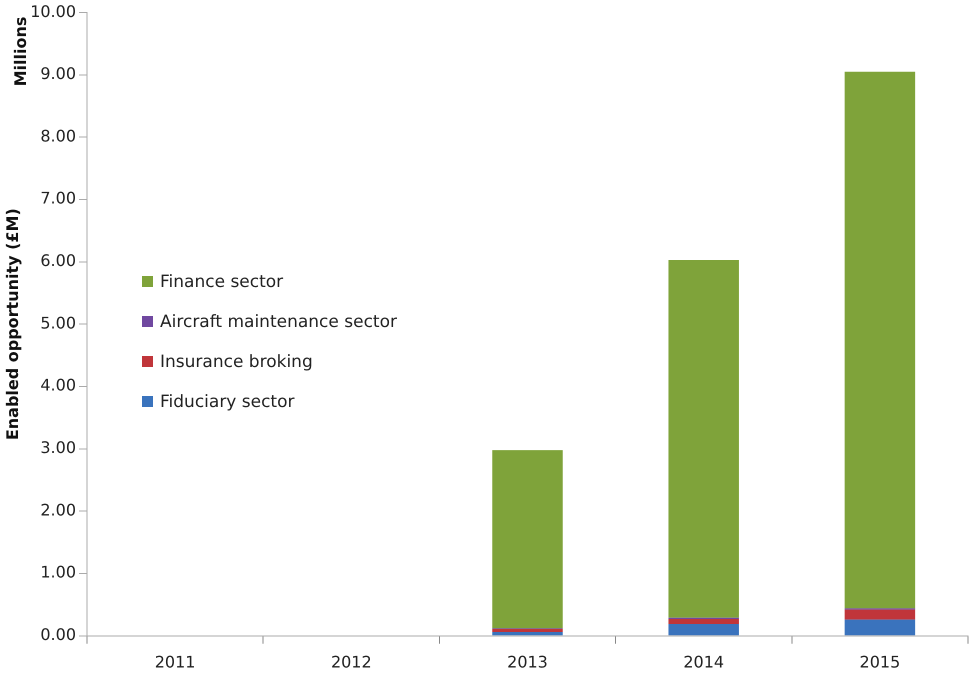 The width and height of the screenshot is (972, 691). Describe the element at coordinates (236, 362) in the screenshot. I see `legend-label: Insurance broking` at that location.